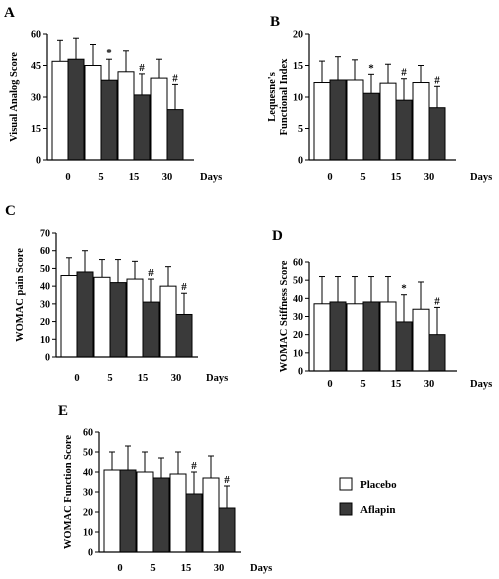  Describe the element at coordinates (9, 13) in the screenshot. I see `panel-letter: A` at that location.